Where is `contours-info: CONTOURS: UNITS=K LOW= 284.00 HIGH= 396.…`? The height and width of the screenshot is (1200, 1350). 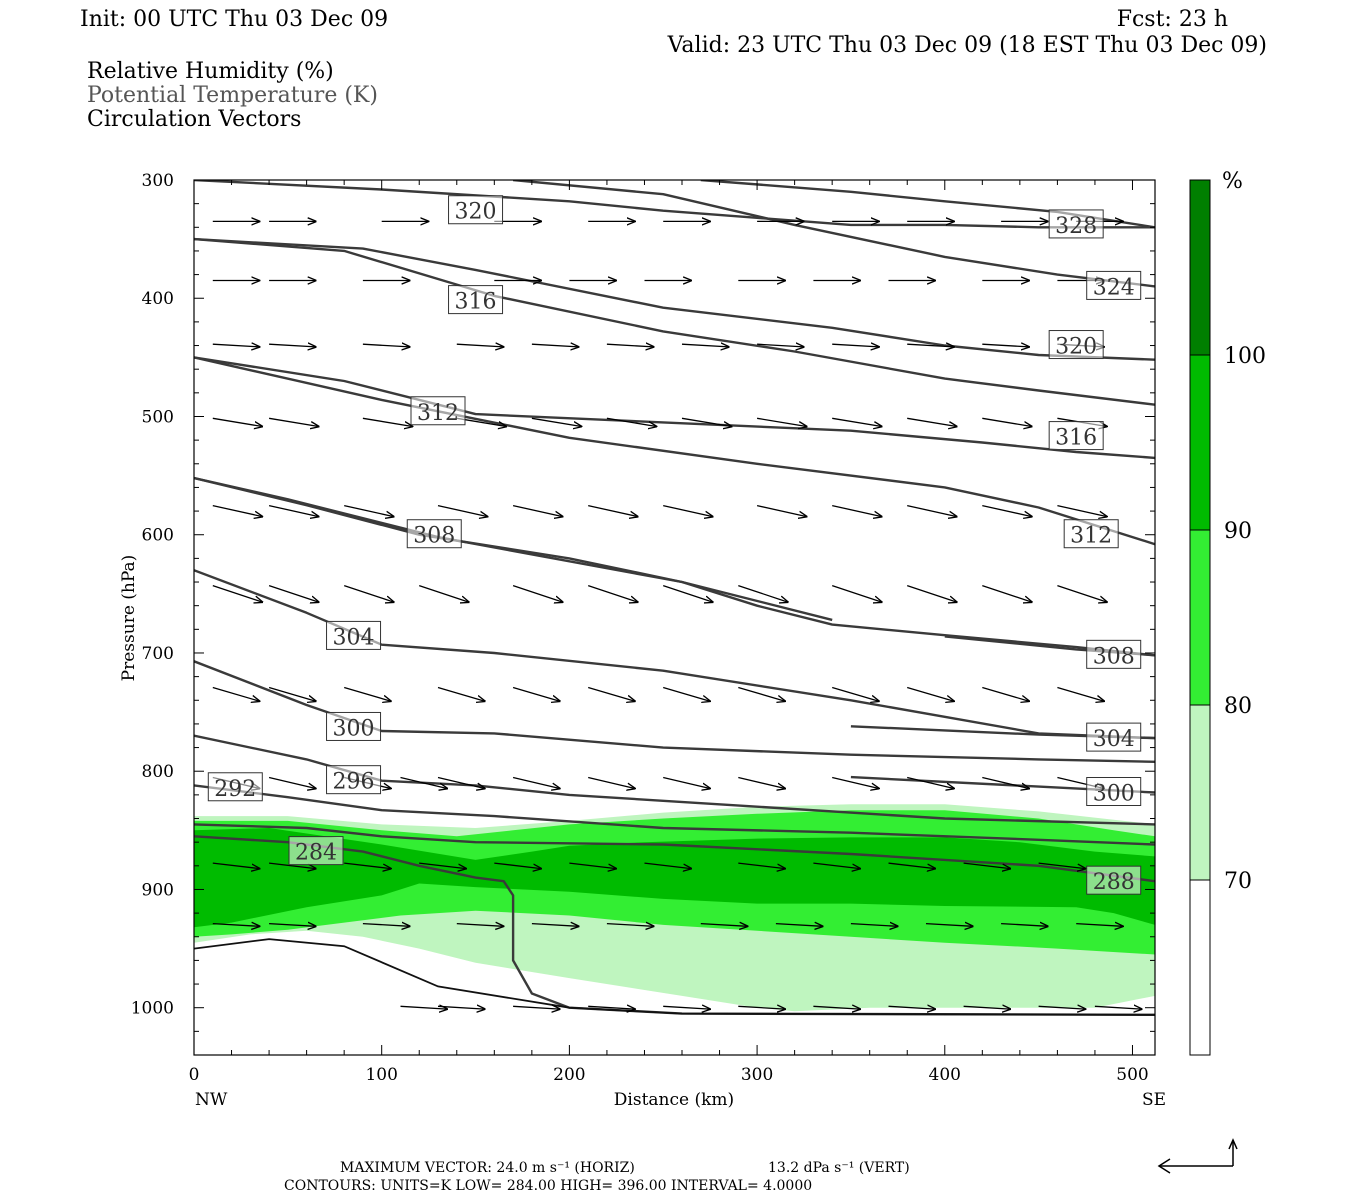
contours-info: CONTOURS: UNITS=K LOW= 284.00 HIGH= 396.… is located at coordinates (548, 1186).